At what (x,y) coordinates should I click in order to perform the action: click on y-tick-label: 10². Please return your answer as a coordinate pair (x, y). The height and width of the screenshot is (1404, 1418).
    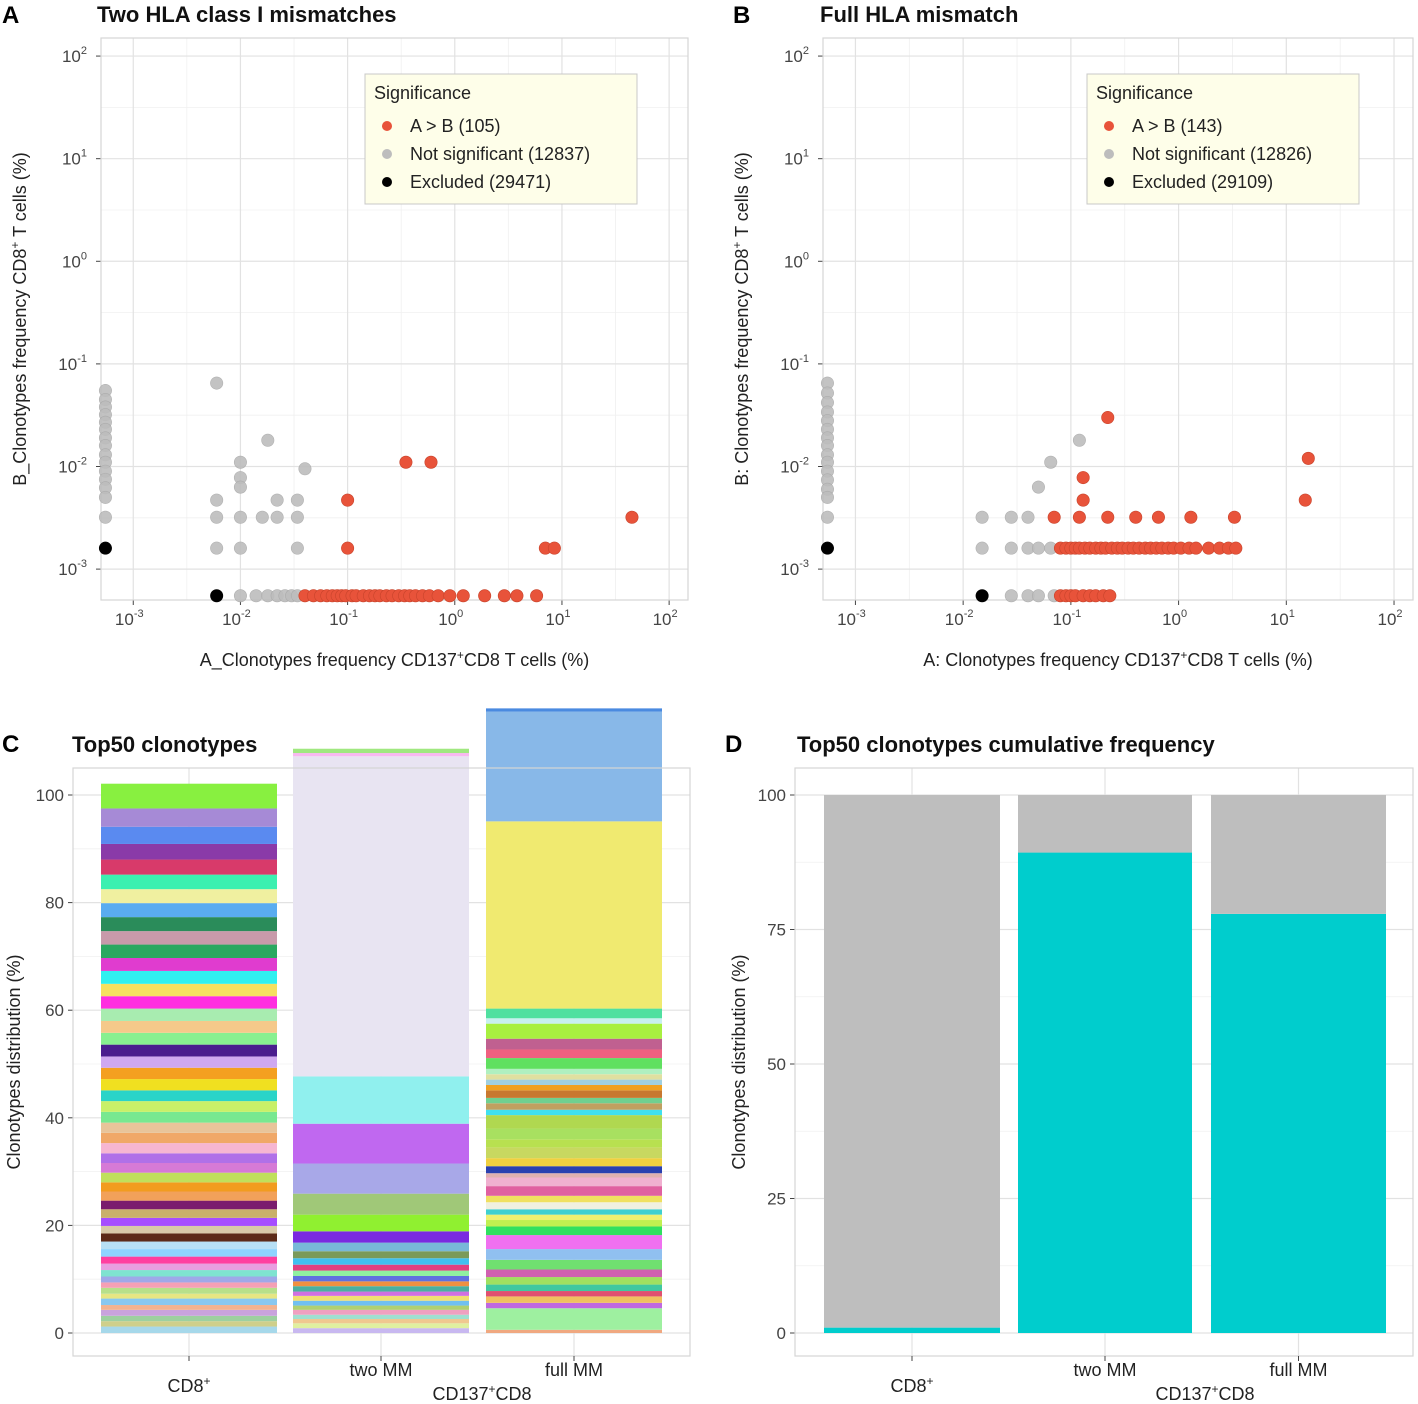
    Looking at the image, I should click on (796, 55).